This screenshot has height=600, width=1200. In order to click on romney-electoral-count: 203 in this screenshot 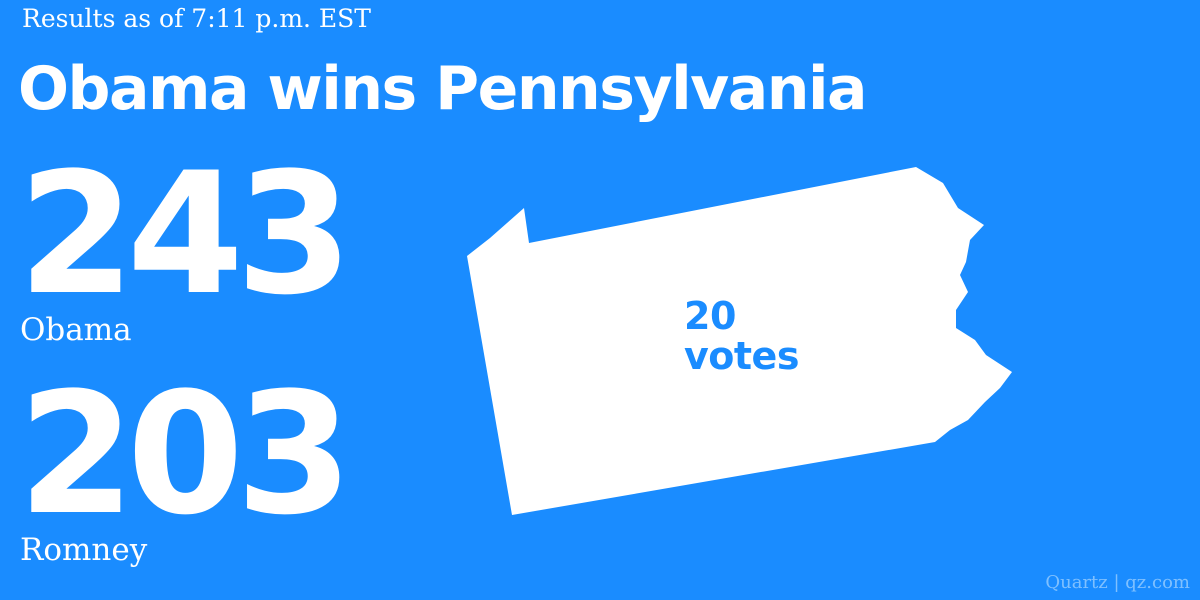, I will do `click(185, 454)`.